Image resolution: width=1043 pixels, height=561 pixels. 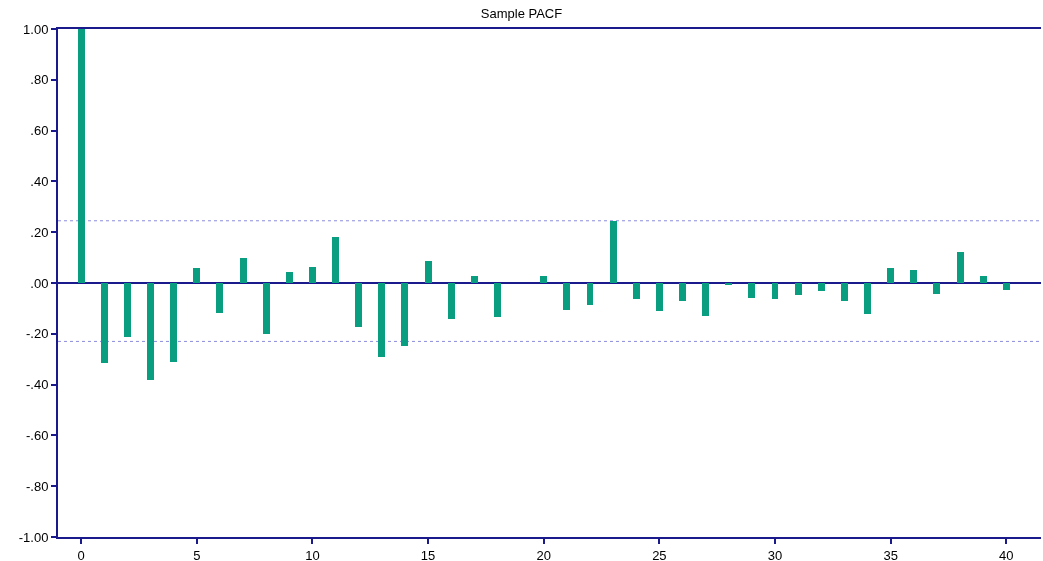 What do you see at coordinates (39, 80) in the screenshot?
I see `y-tick-label: .80` at bounding box center [39, 80].